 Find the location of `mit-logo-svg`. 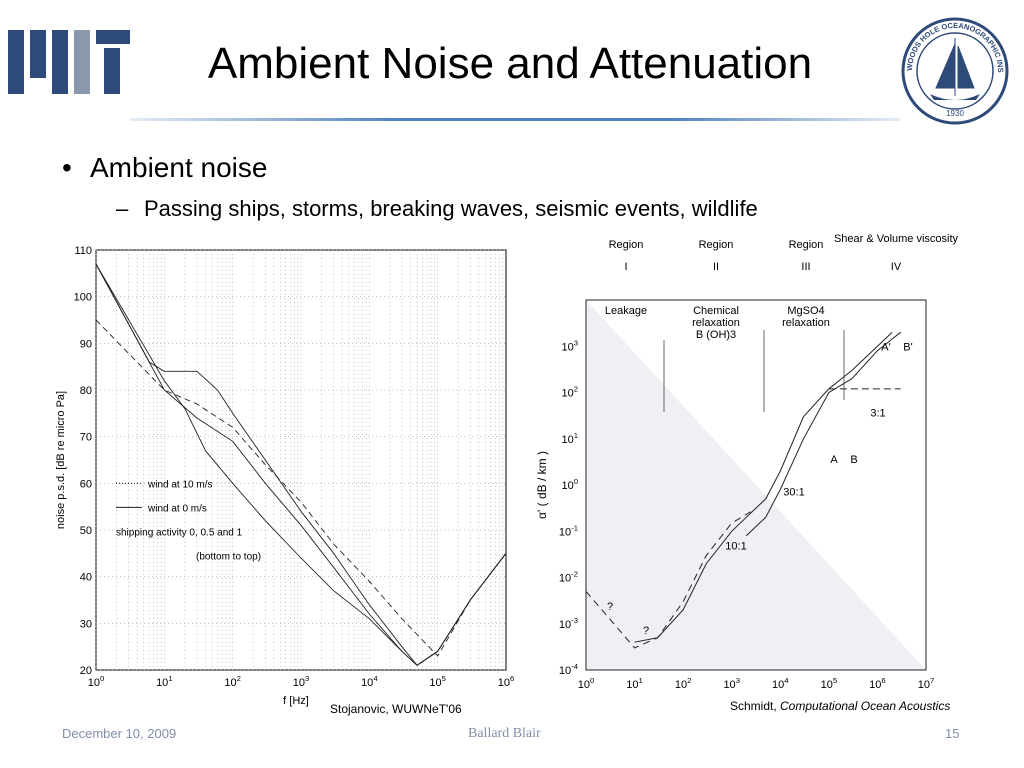

mit-logo-svg is located at coordinates (69, 62).